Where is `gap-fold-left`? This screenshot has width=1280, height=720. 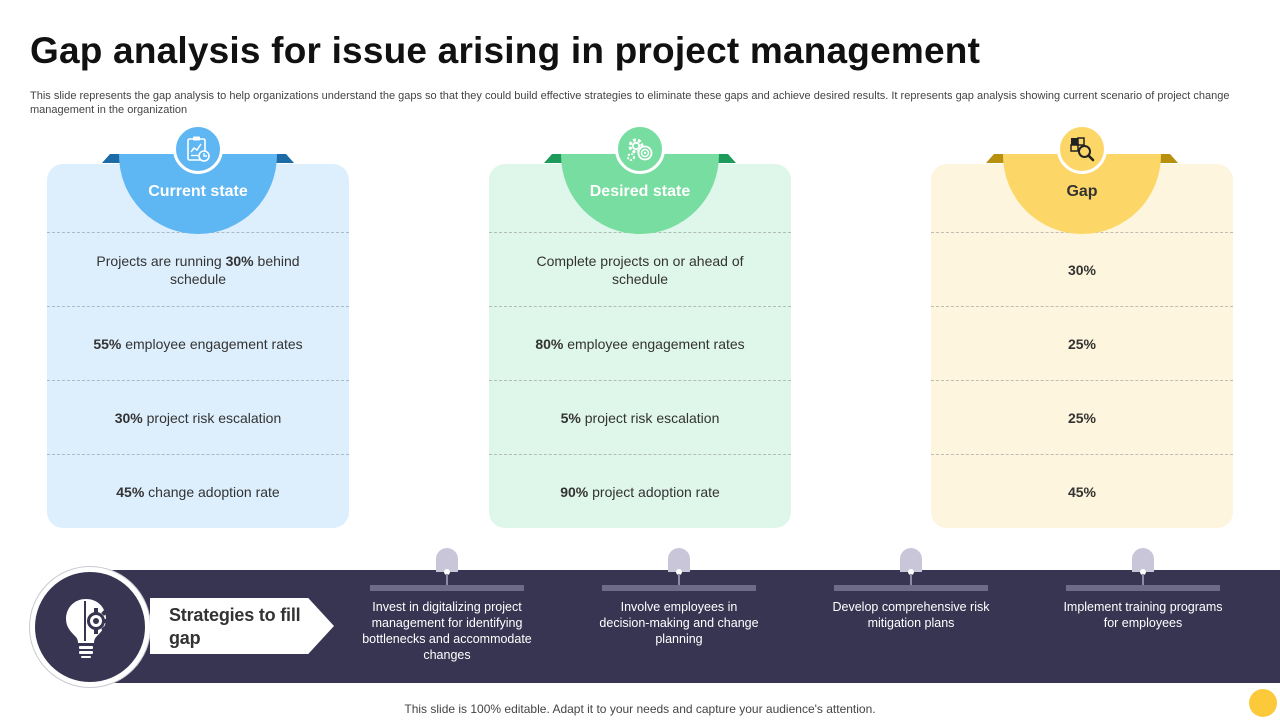 gap-fold-left is located at coordinates (990, 158).